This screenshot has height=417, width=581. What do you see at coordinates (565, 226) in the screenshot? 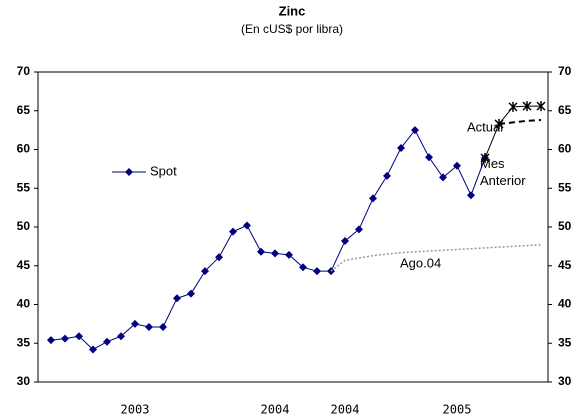
I see `y2-tick-label: 50` at bounding box center [565, 226].